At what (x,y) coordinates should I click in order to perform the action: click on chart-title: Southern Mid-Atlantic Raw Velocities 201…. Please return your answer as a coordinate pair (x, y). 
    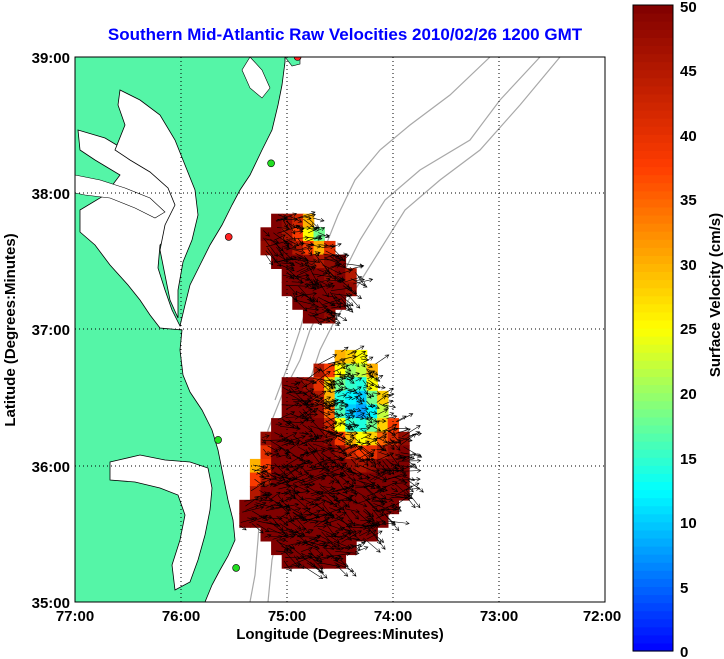
    Looking at the image, I should click on (345, 34).